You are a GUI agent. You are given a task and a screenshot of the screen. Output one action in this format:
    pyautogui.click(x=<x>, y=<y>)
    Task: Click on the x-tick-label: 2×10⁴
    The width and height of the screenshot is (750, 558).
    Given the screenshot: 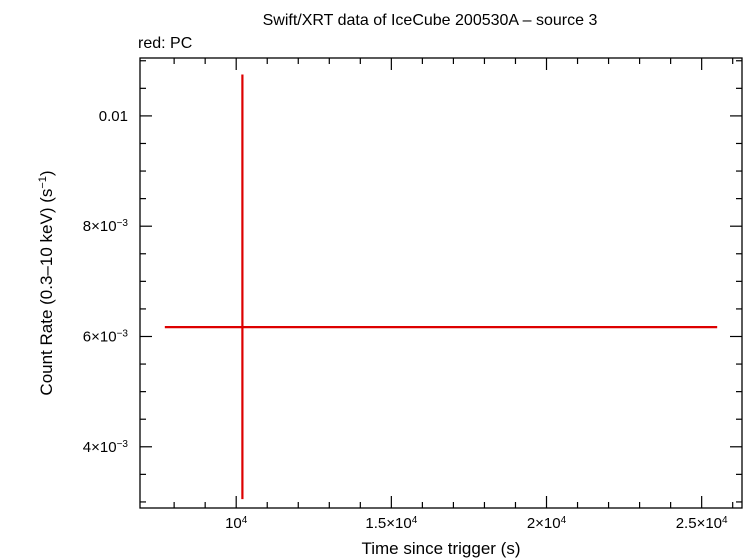 What is the action you would take?
    pyautogui.click(x=547, y=524)
    